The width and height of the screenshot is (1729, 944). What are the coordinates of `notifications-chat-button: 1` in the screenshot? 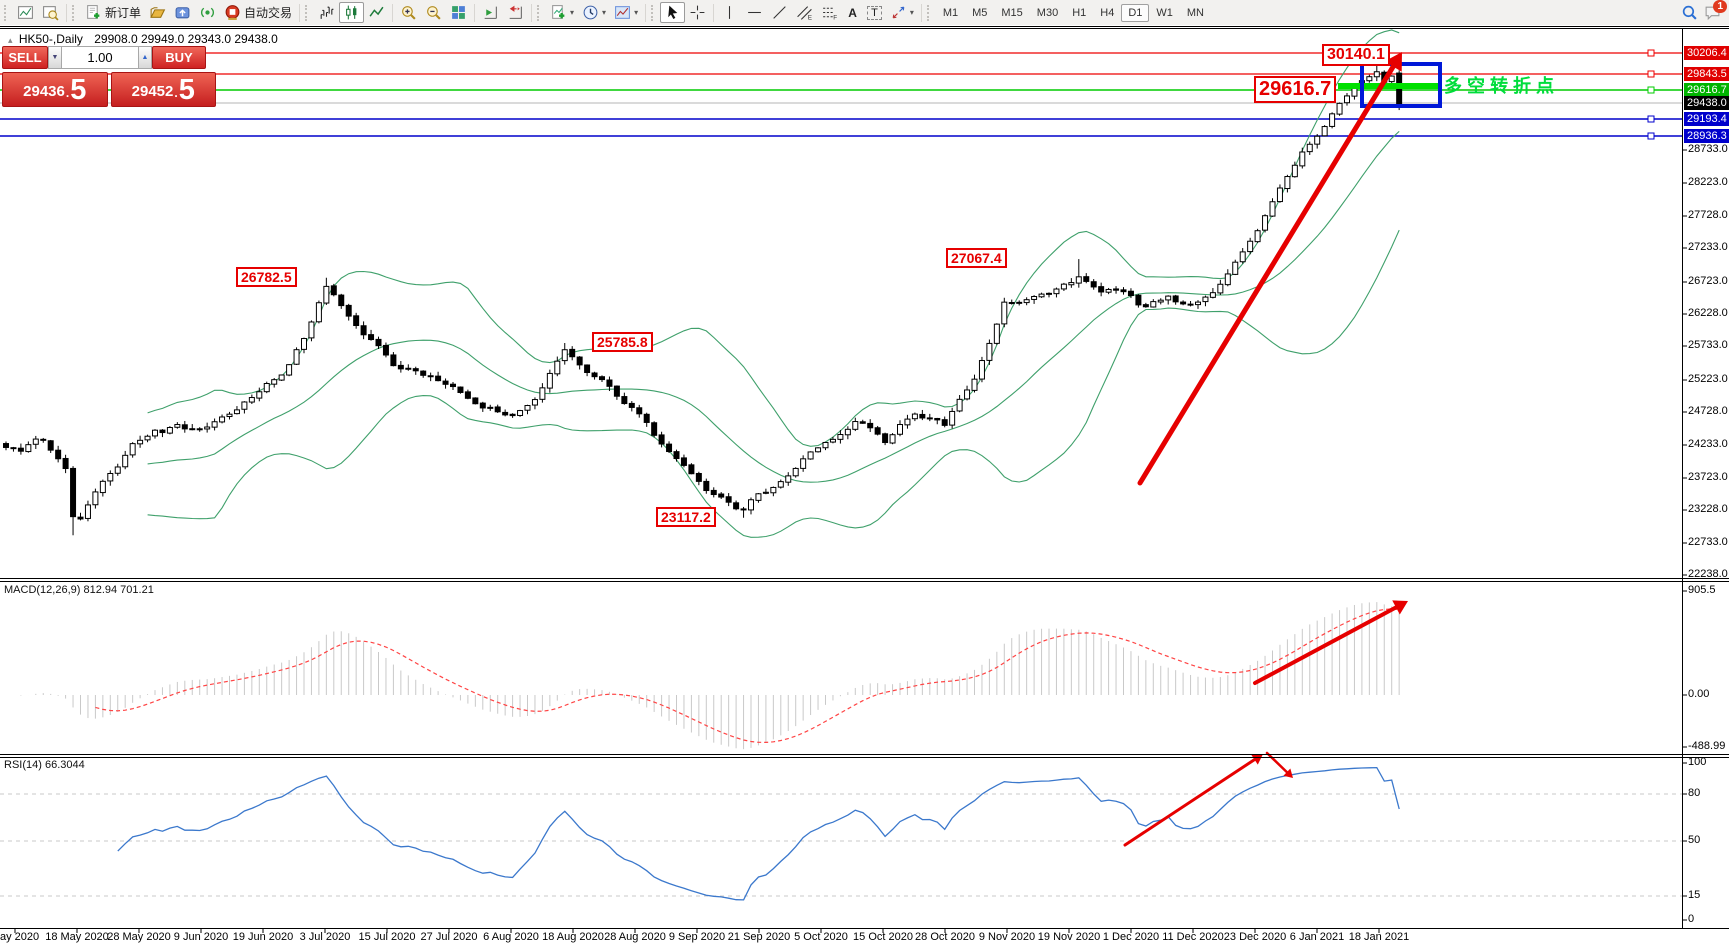 It's located at (1715, 10).